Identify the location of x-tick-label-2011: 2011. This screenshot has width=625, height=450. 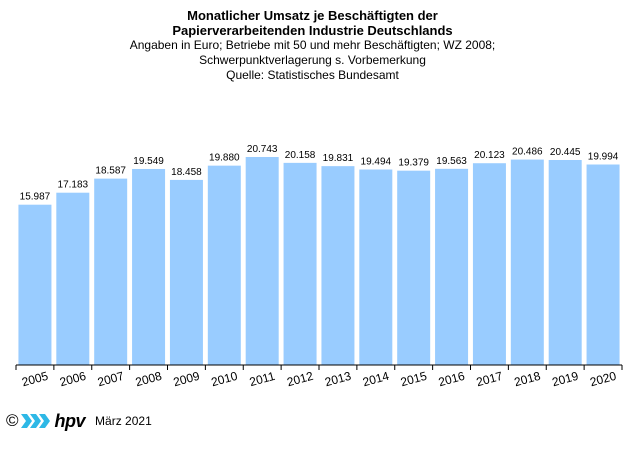
(262, 379).